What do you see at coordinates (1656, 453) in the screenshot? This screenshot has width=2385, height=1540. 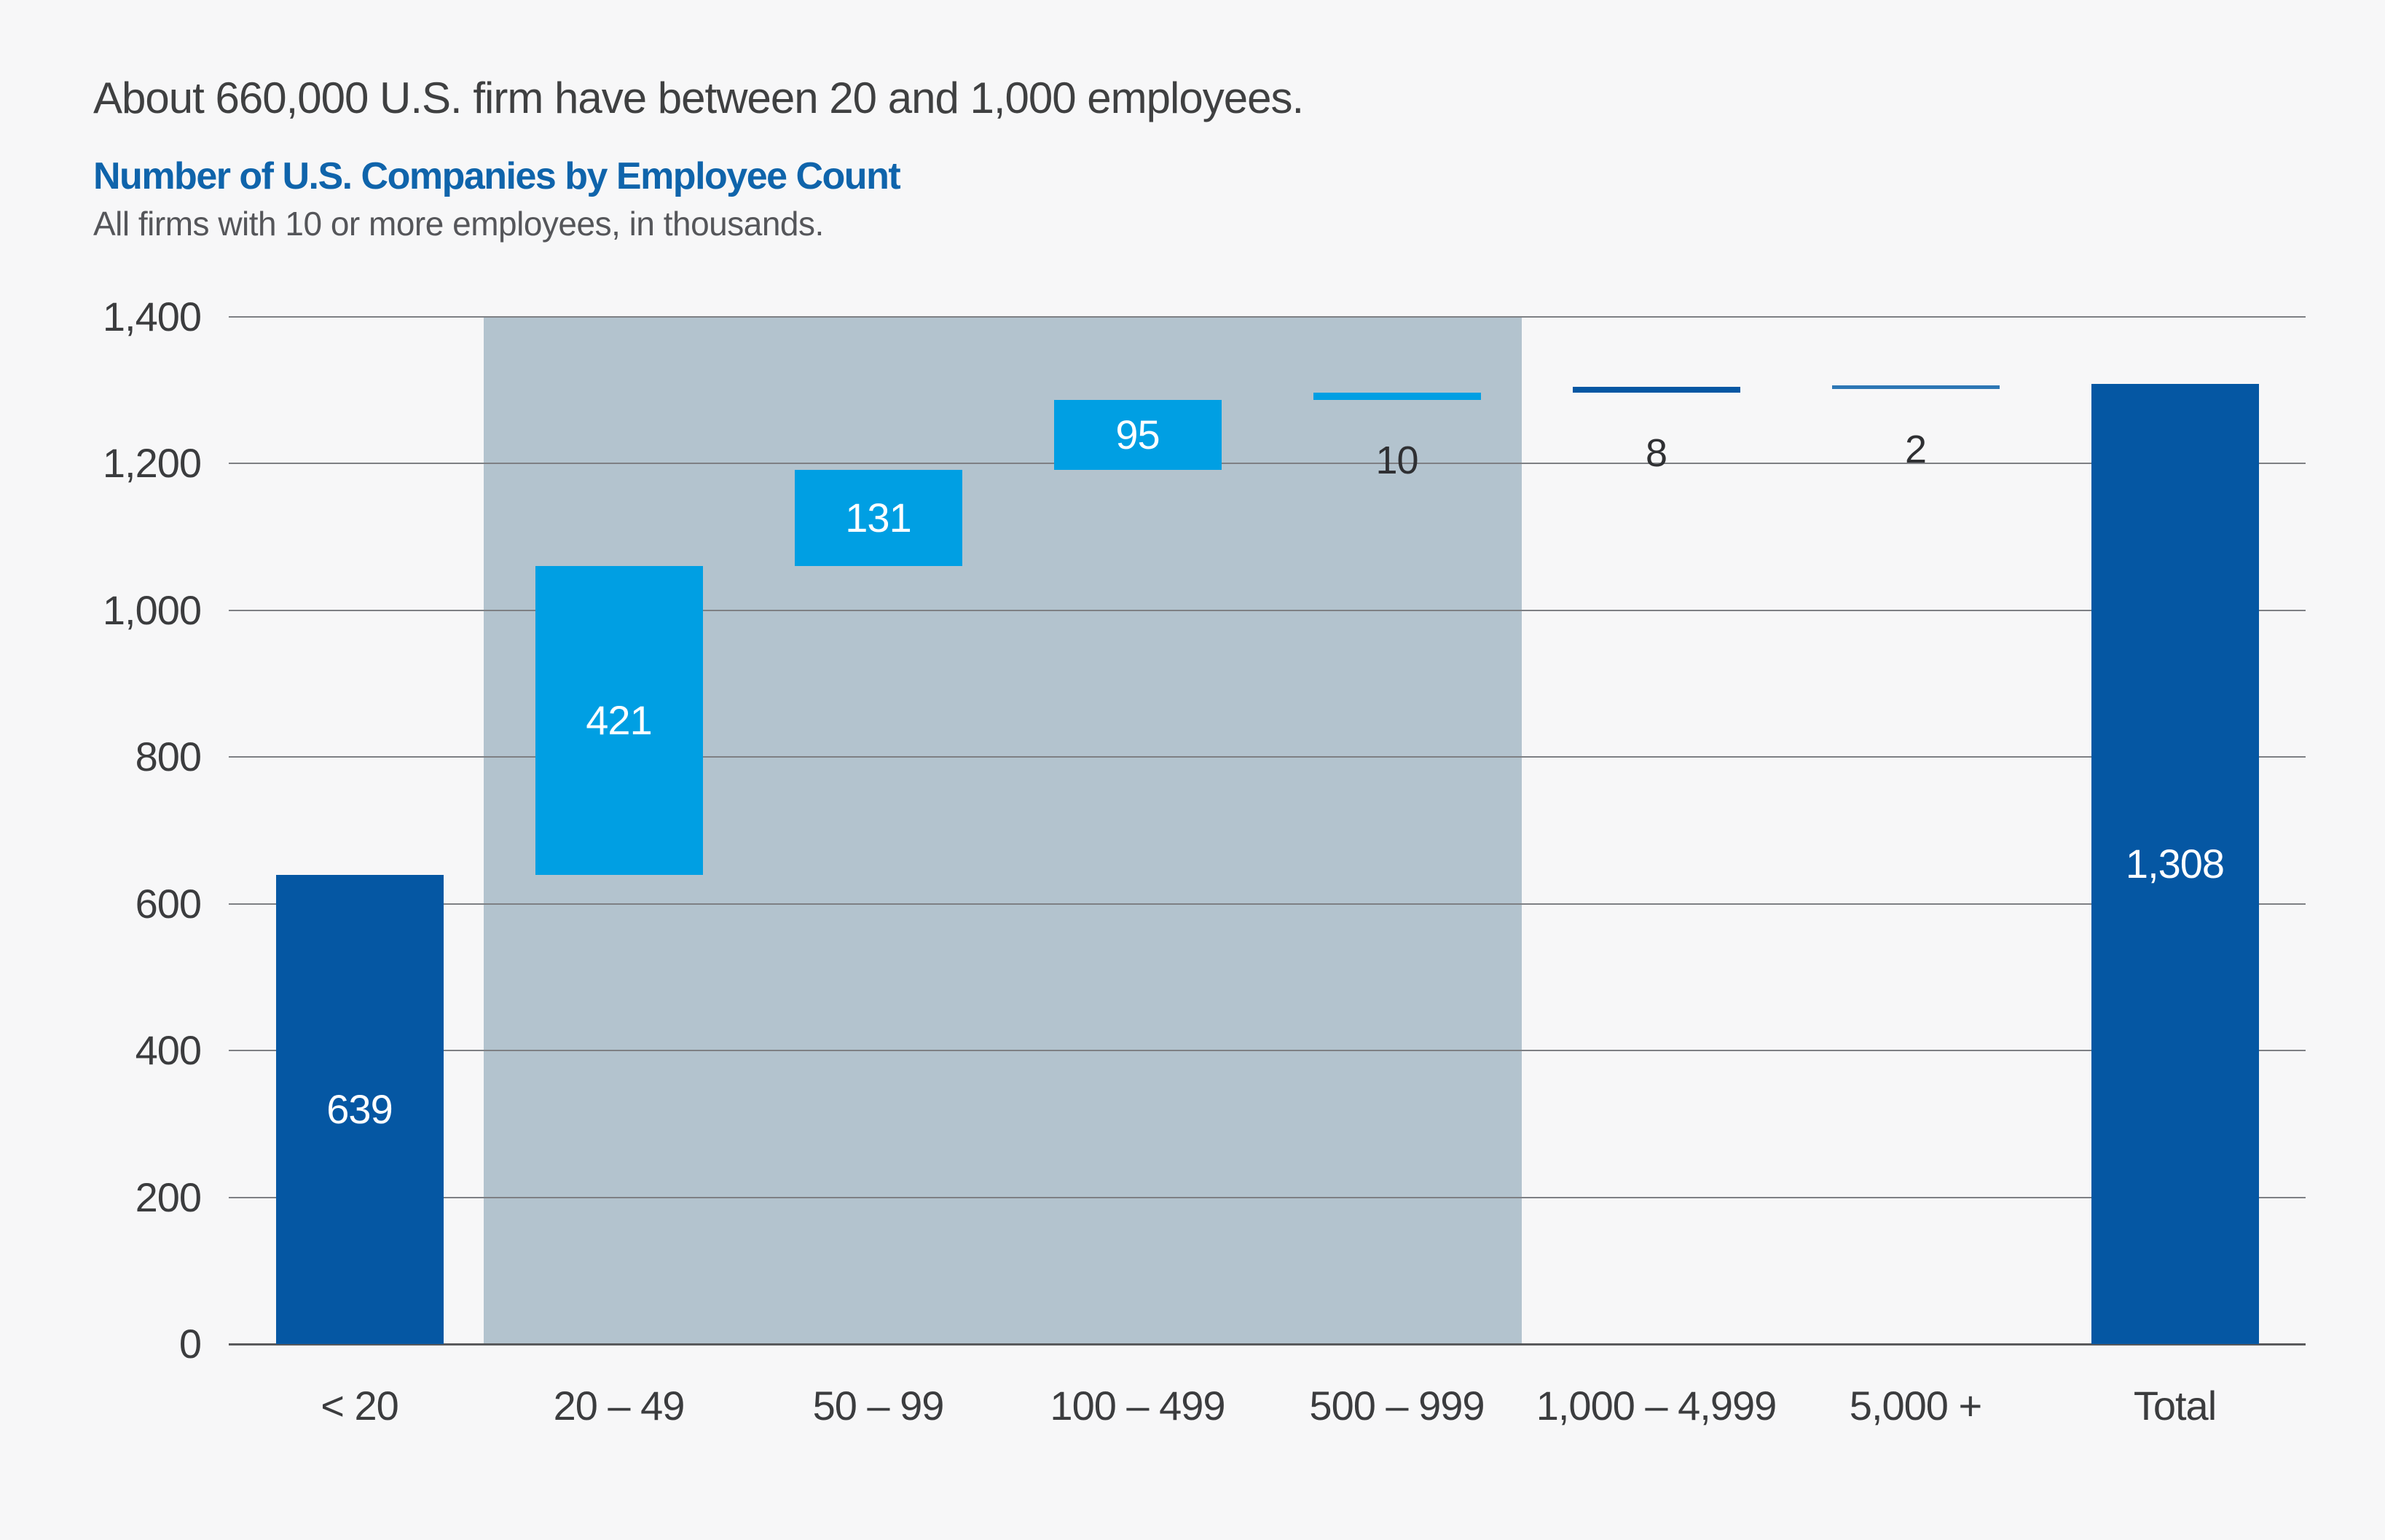 I see `bar-value-label-5: 8` at bounding box center [1656, 453].